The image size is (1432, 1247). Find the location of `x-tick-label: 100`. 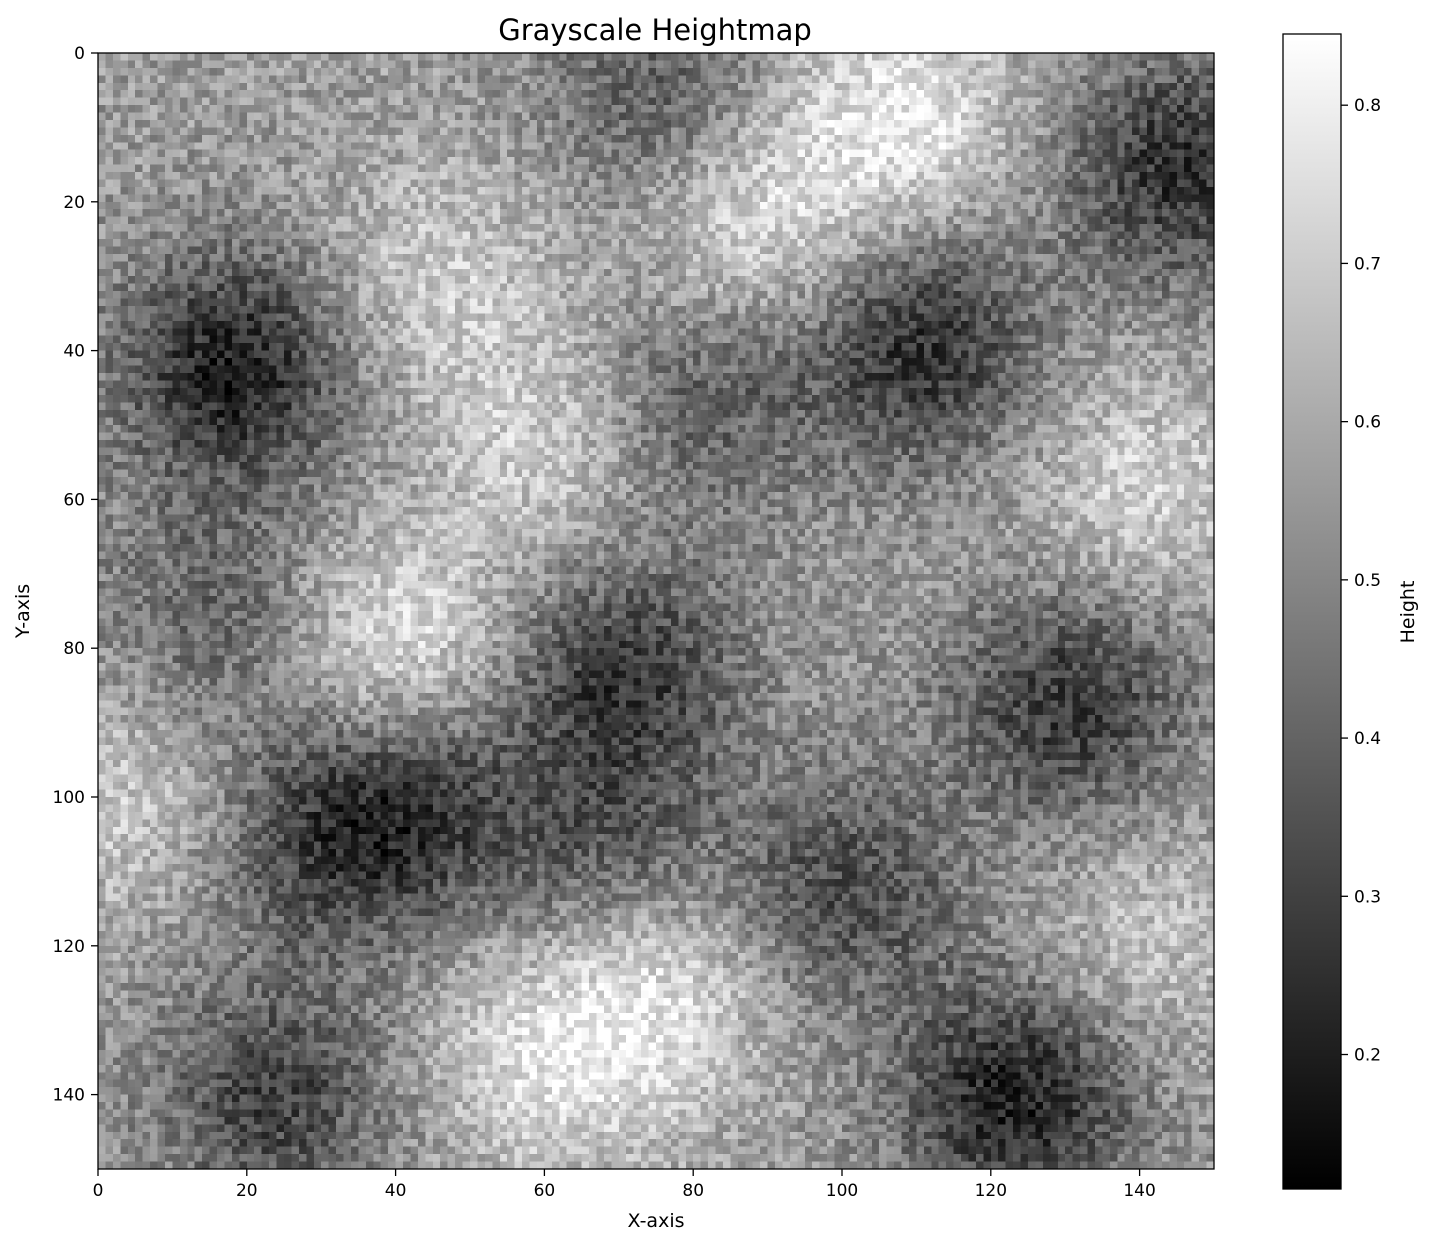

x-tick-label: 100 is located at coordinates (842, 1191).